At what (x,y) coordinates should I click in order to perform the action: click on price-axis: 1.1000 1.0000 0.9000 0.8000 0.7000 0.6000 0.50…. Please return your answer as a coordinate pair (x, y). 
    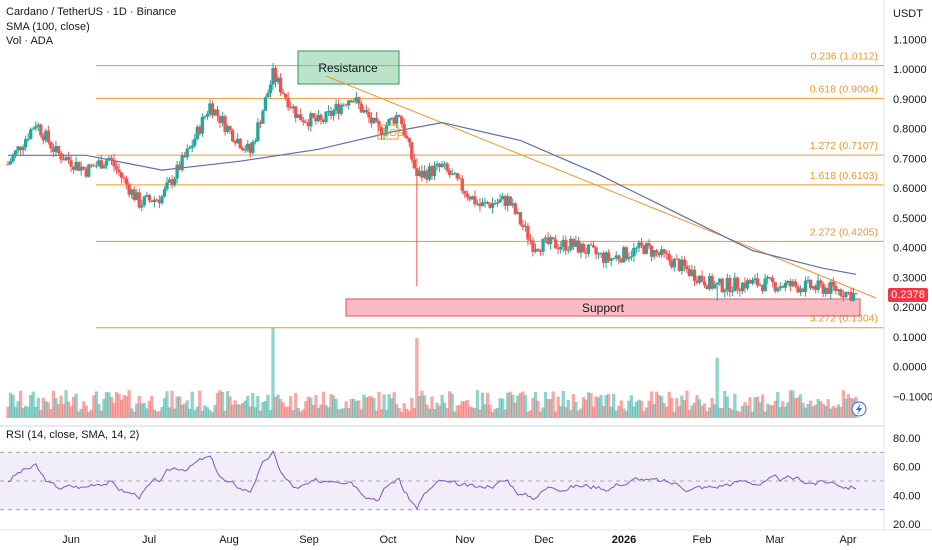
    Looking at the image, I should click on (912, 218).